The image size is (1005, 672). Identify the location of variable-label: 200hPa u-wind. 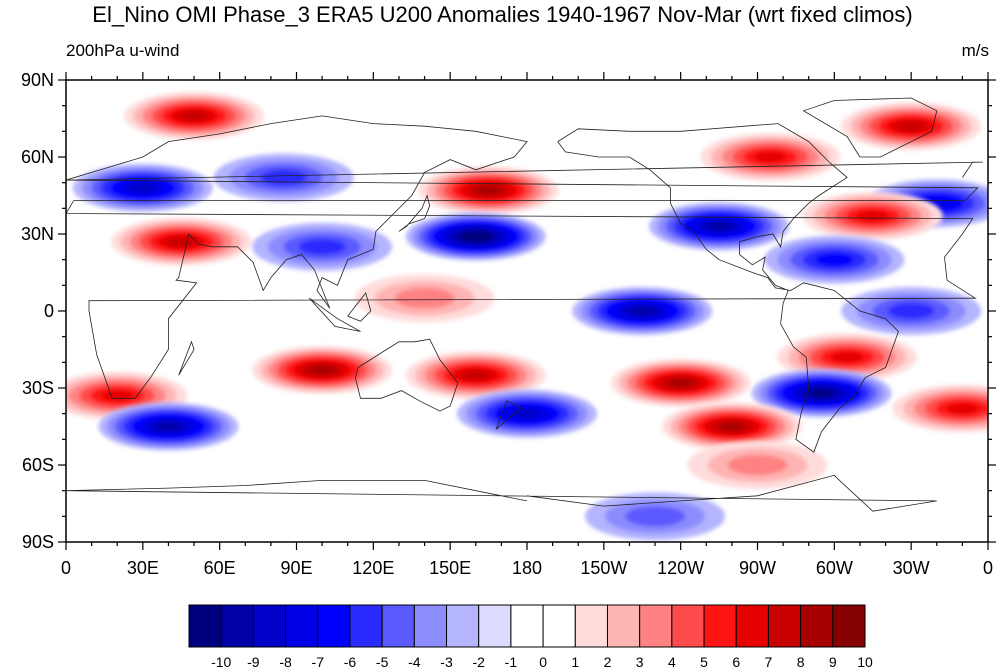
(123, 50).